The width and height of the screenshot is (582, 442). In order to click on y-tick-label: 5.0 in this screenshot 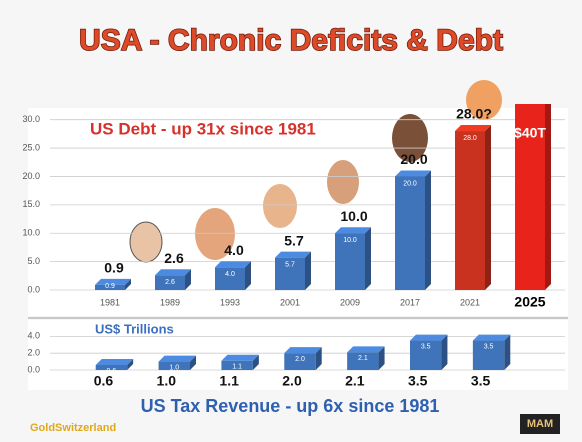, I will do `click(33, 261)`.